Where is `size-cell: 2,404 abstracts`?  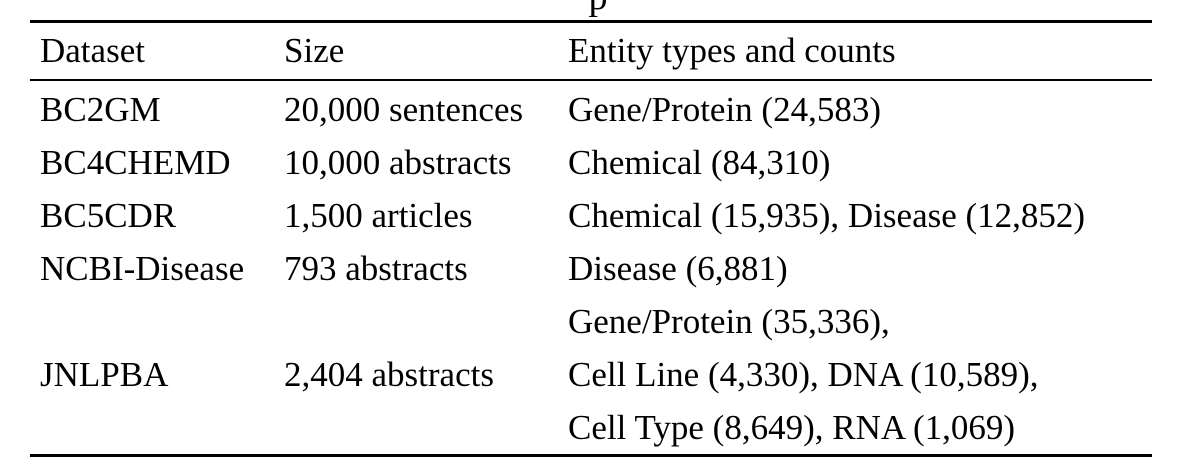
size-cell: 2,404 abstracts is located at coordinates (389, 374).